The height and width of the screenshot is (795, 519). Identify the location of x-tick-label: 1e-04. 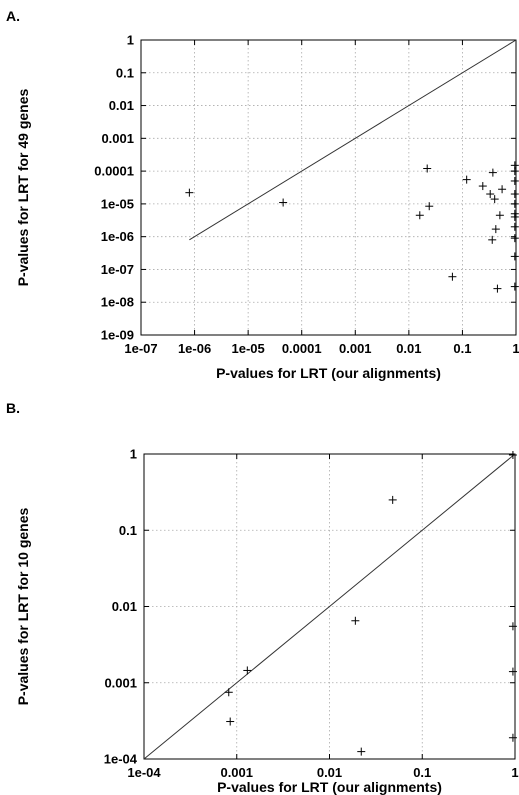
(144, 772).